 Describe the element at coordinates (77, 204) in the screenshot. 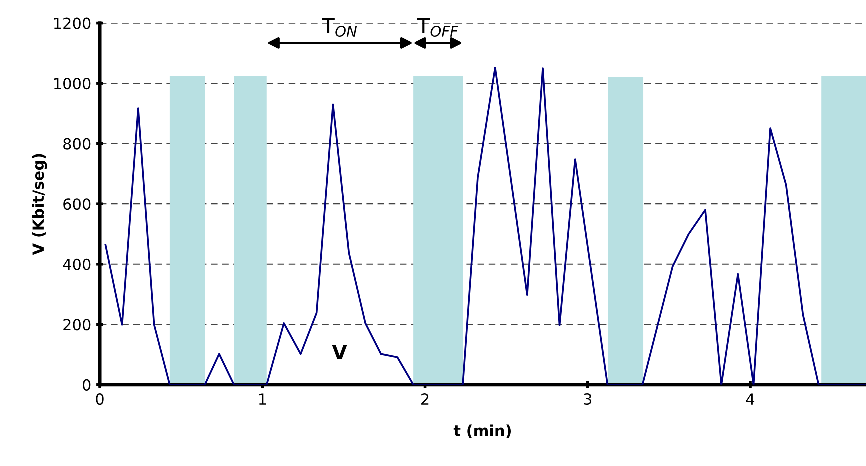

I see `y-tick-label: 600` at that location.